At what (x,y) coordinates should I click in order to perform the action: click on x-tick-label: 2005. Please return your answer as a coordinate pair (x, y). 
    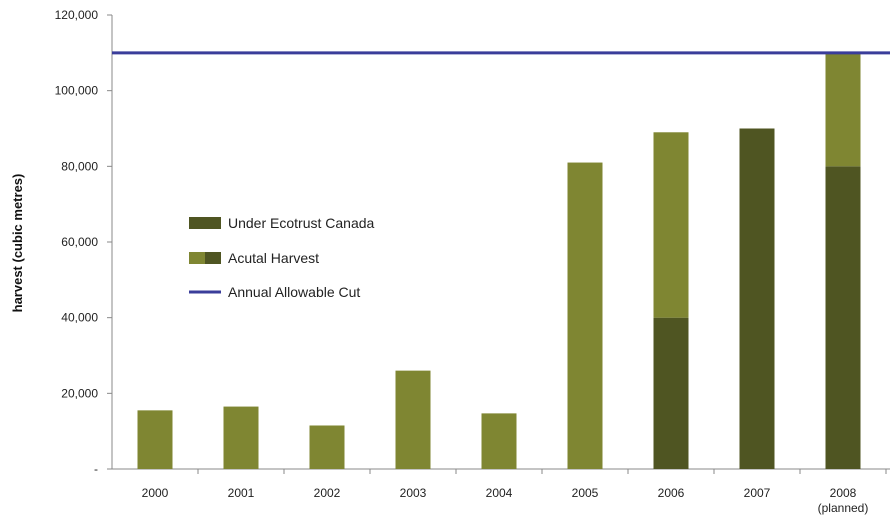
    Looking at the image, I should click on (585, 493).